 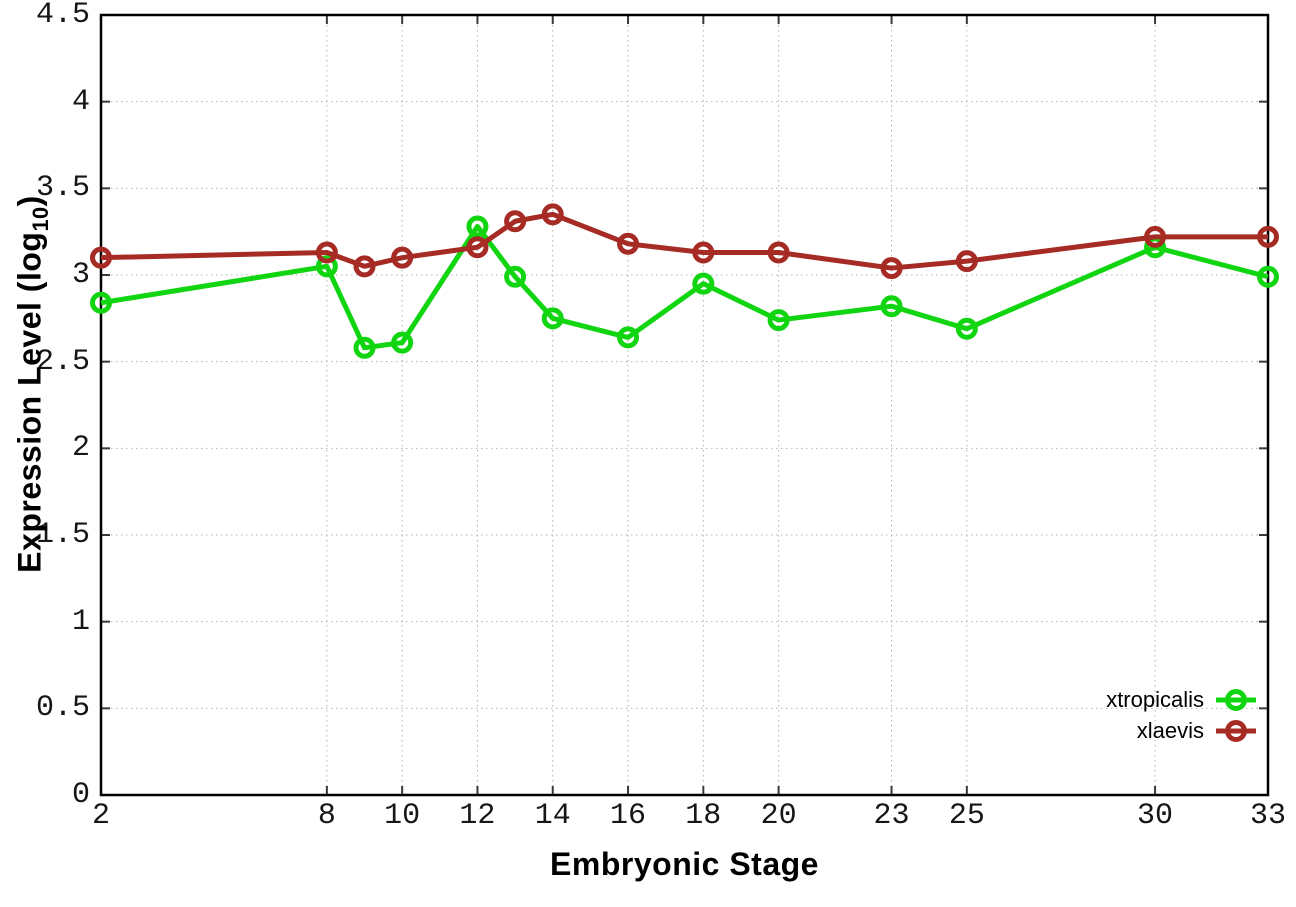 I want to click on y-axis-title: Expression Level (log10), so click(x=32, y=384).